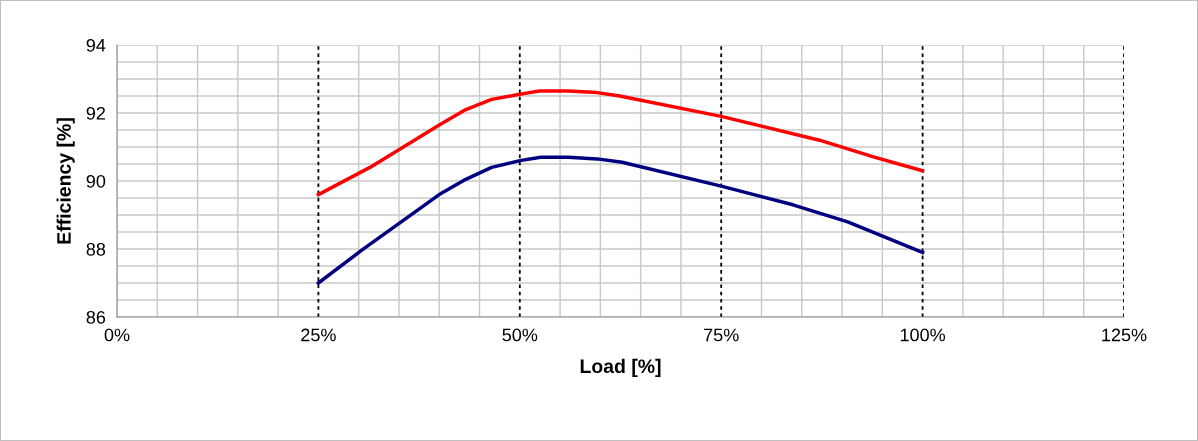 The height and width of the screenshot is (441, 1198). What do you see at coordinates (96, 249) in the screenshot?
I see `y-tick-label: 88` at bounding box center [96, 249].